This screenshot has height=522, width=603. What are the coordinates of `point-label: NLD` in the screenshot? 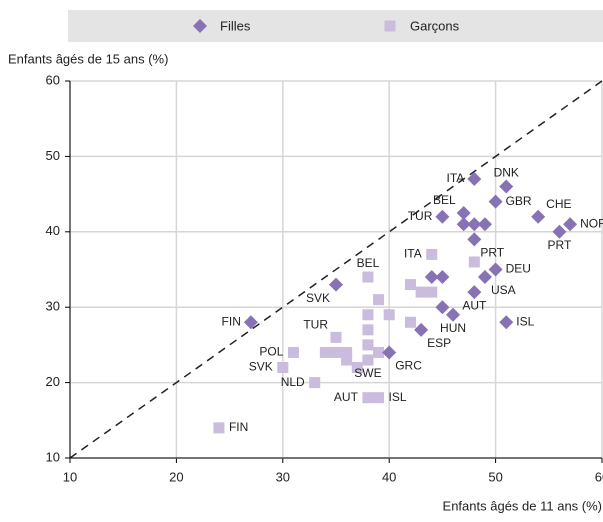 It's located at (293, 382).